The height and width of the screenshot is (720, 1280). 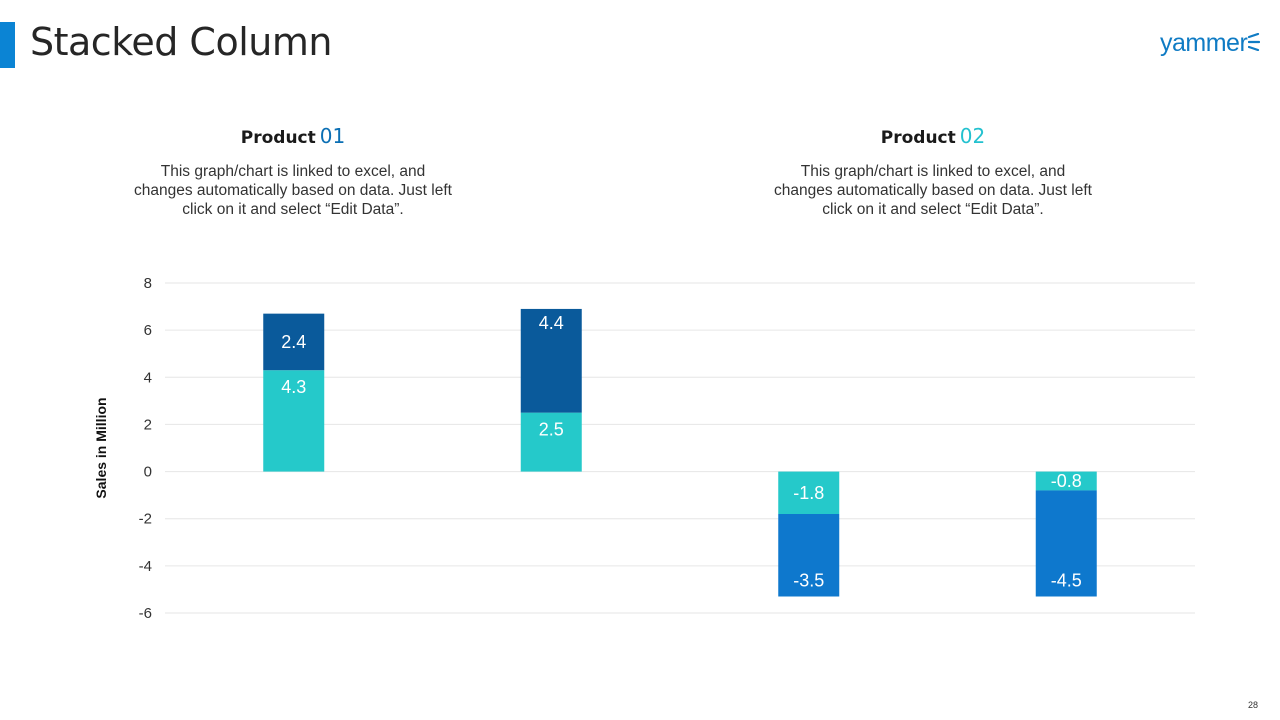 I want to click on y-tick-label: 8, so click(x=148, y=283).